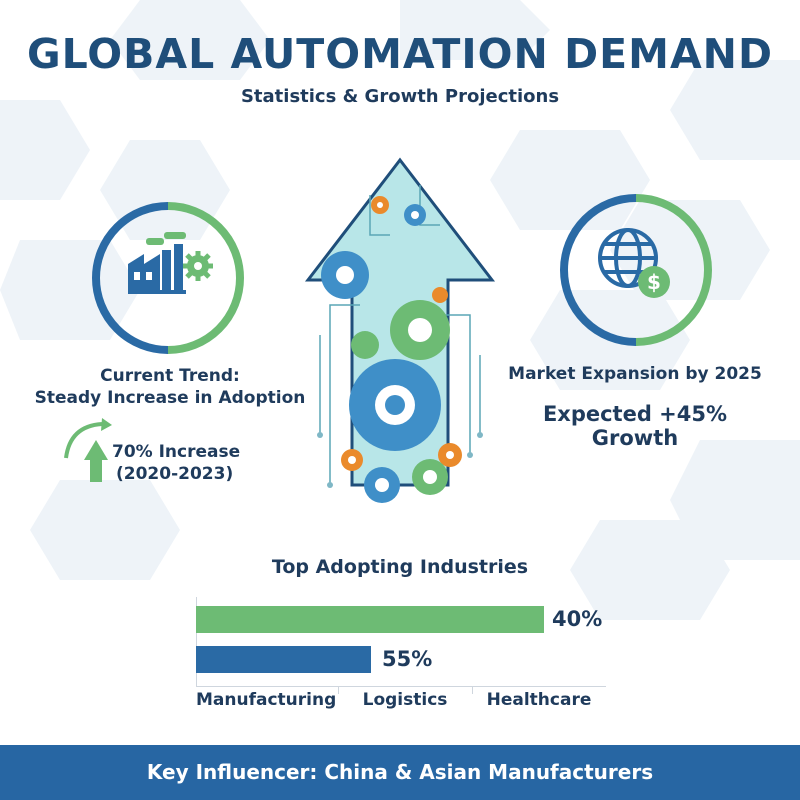 This screenshot has width=800, height=800. Describe the element at coordinates (635, 426) in the screenshot. I see `growth-text: Expected +45% Growth` at that location.